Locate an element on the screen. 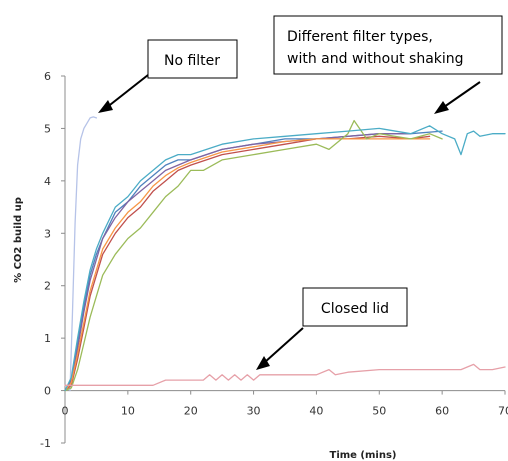 The image size is (508, 461). callout-closed-lid-arrowhead is located at coordinates (263, 363).